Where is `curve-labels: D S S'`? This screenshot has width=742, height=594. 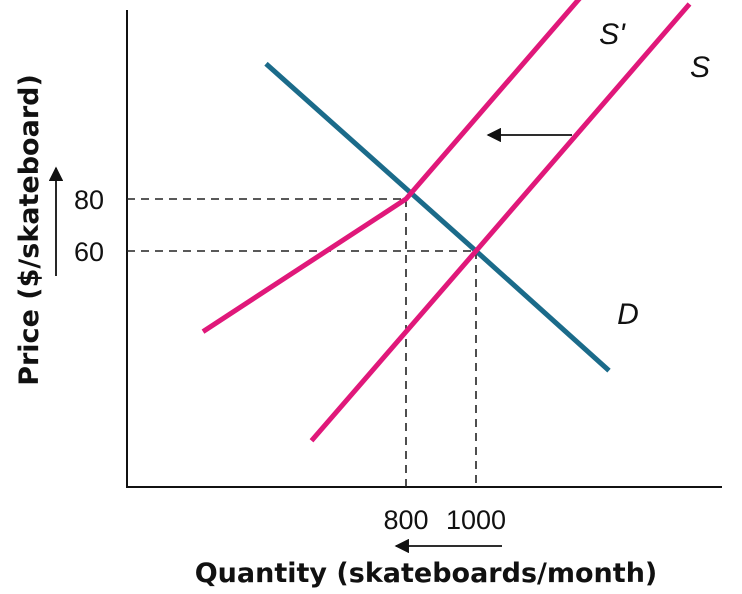 curve-labels: D S S' is located at coordinates (654, 174).